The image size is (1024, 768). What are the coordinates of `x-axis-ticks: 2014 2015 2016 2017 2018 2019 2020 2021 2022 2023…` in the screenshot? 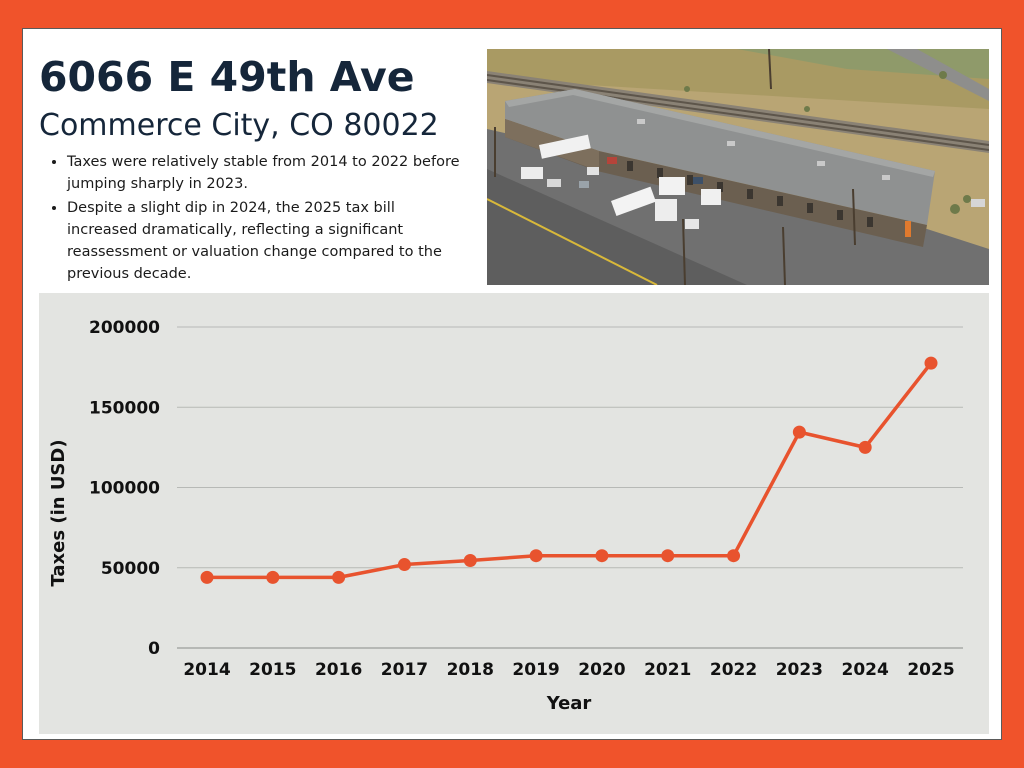 It's located at (568, 670).